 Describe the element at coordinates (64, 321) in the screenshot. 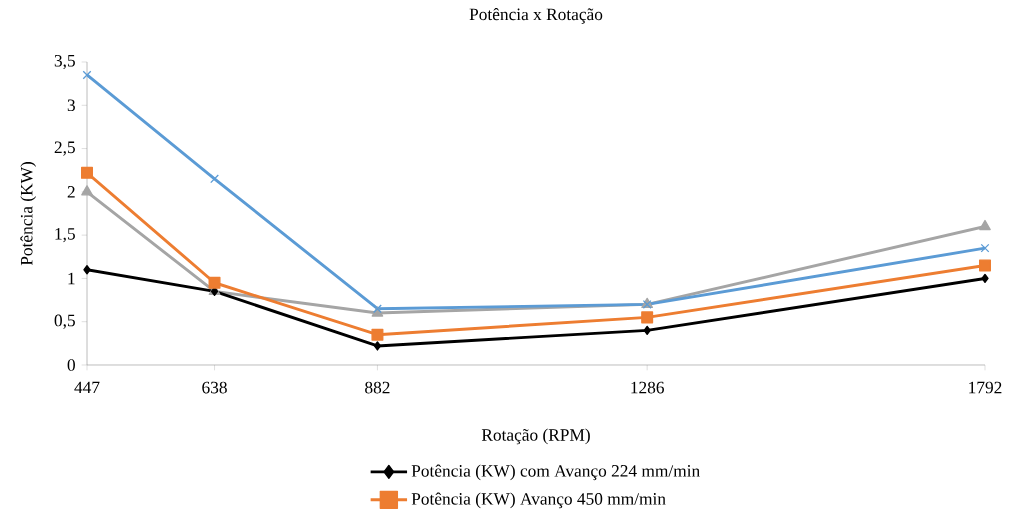

I see `y-tick-label: 0,5` at that location.